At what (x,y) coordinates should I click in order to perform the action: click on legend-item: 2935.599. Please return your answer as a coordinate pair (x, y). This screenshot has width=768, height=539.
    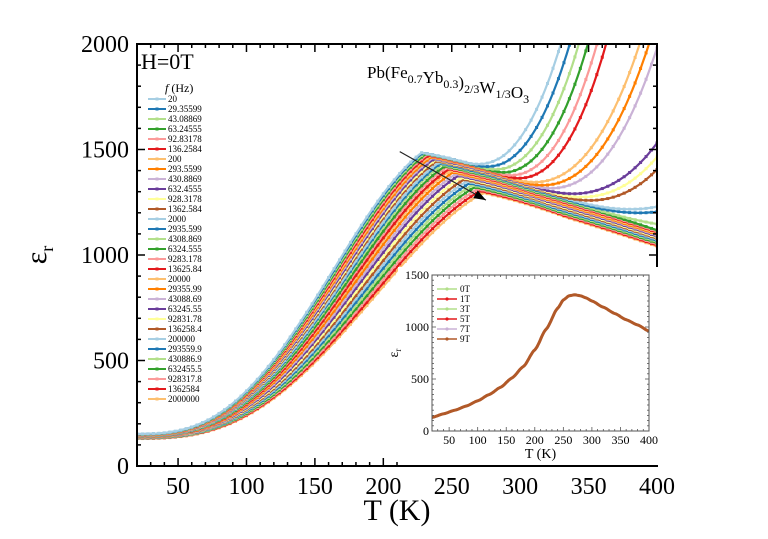
    Looking at the image, I should click on (175, 229).